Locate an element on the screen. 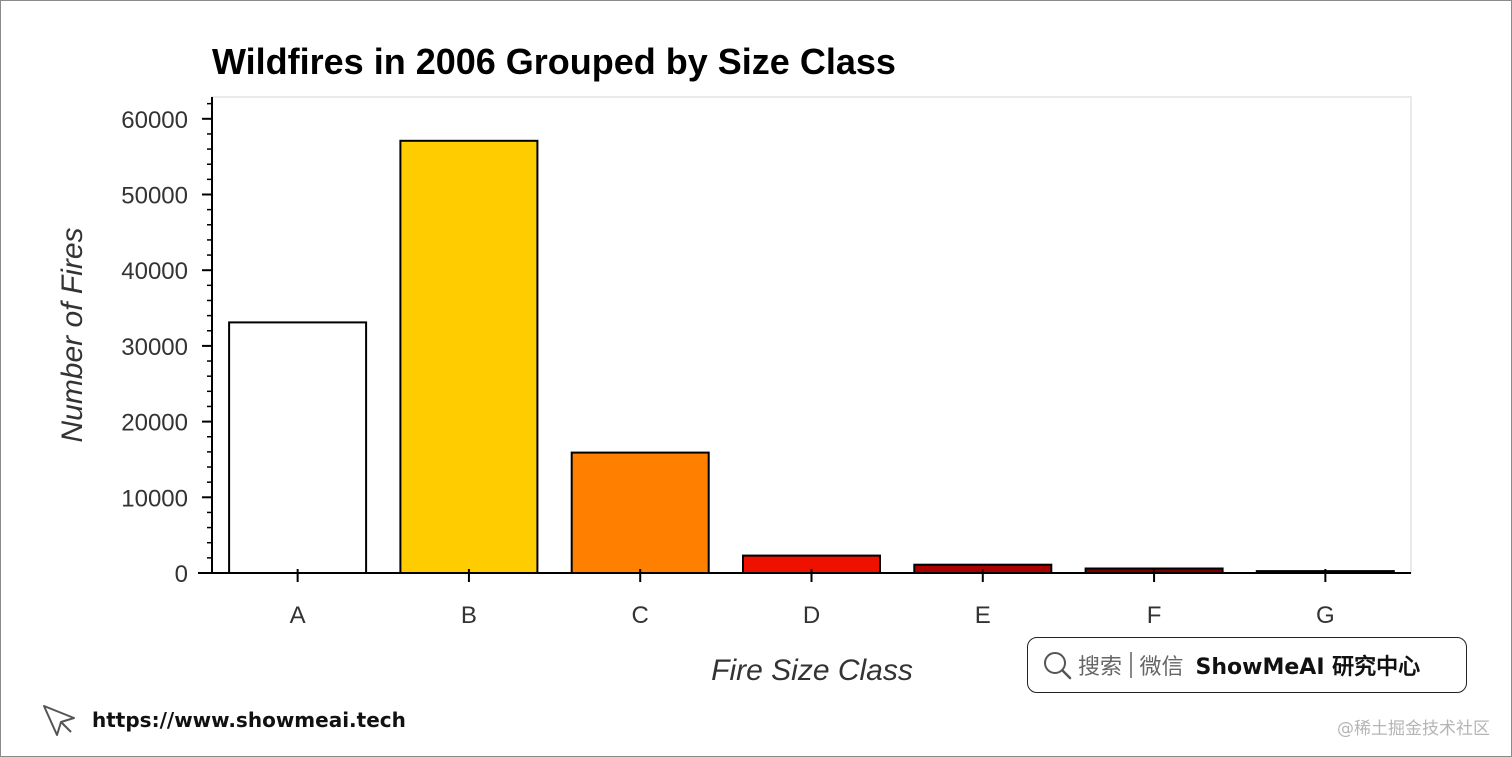 This screenshot has width=1512, height=757. footer-link: https://www.showmeai.tech is located at coordinates (223, 720).